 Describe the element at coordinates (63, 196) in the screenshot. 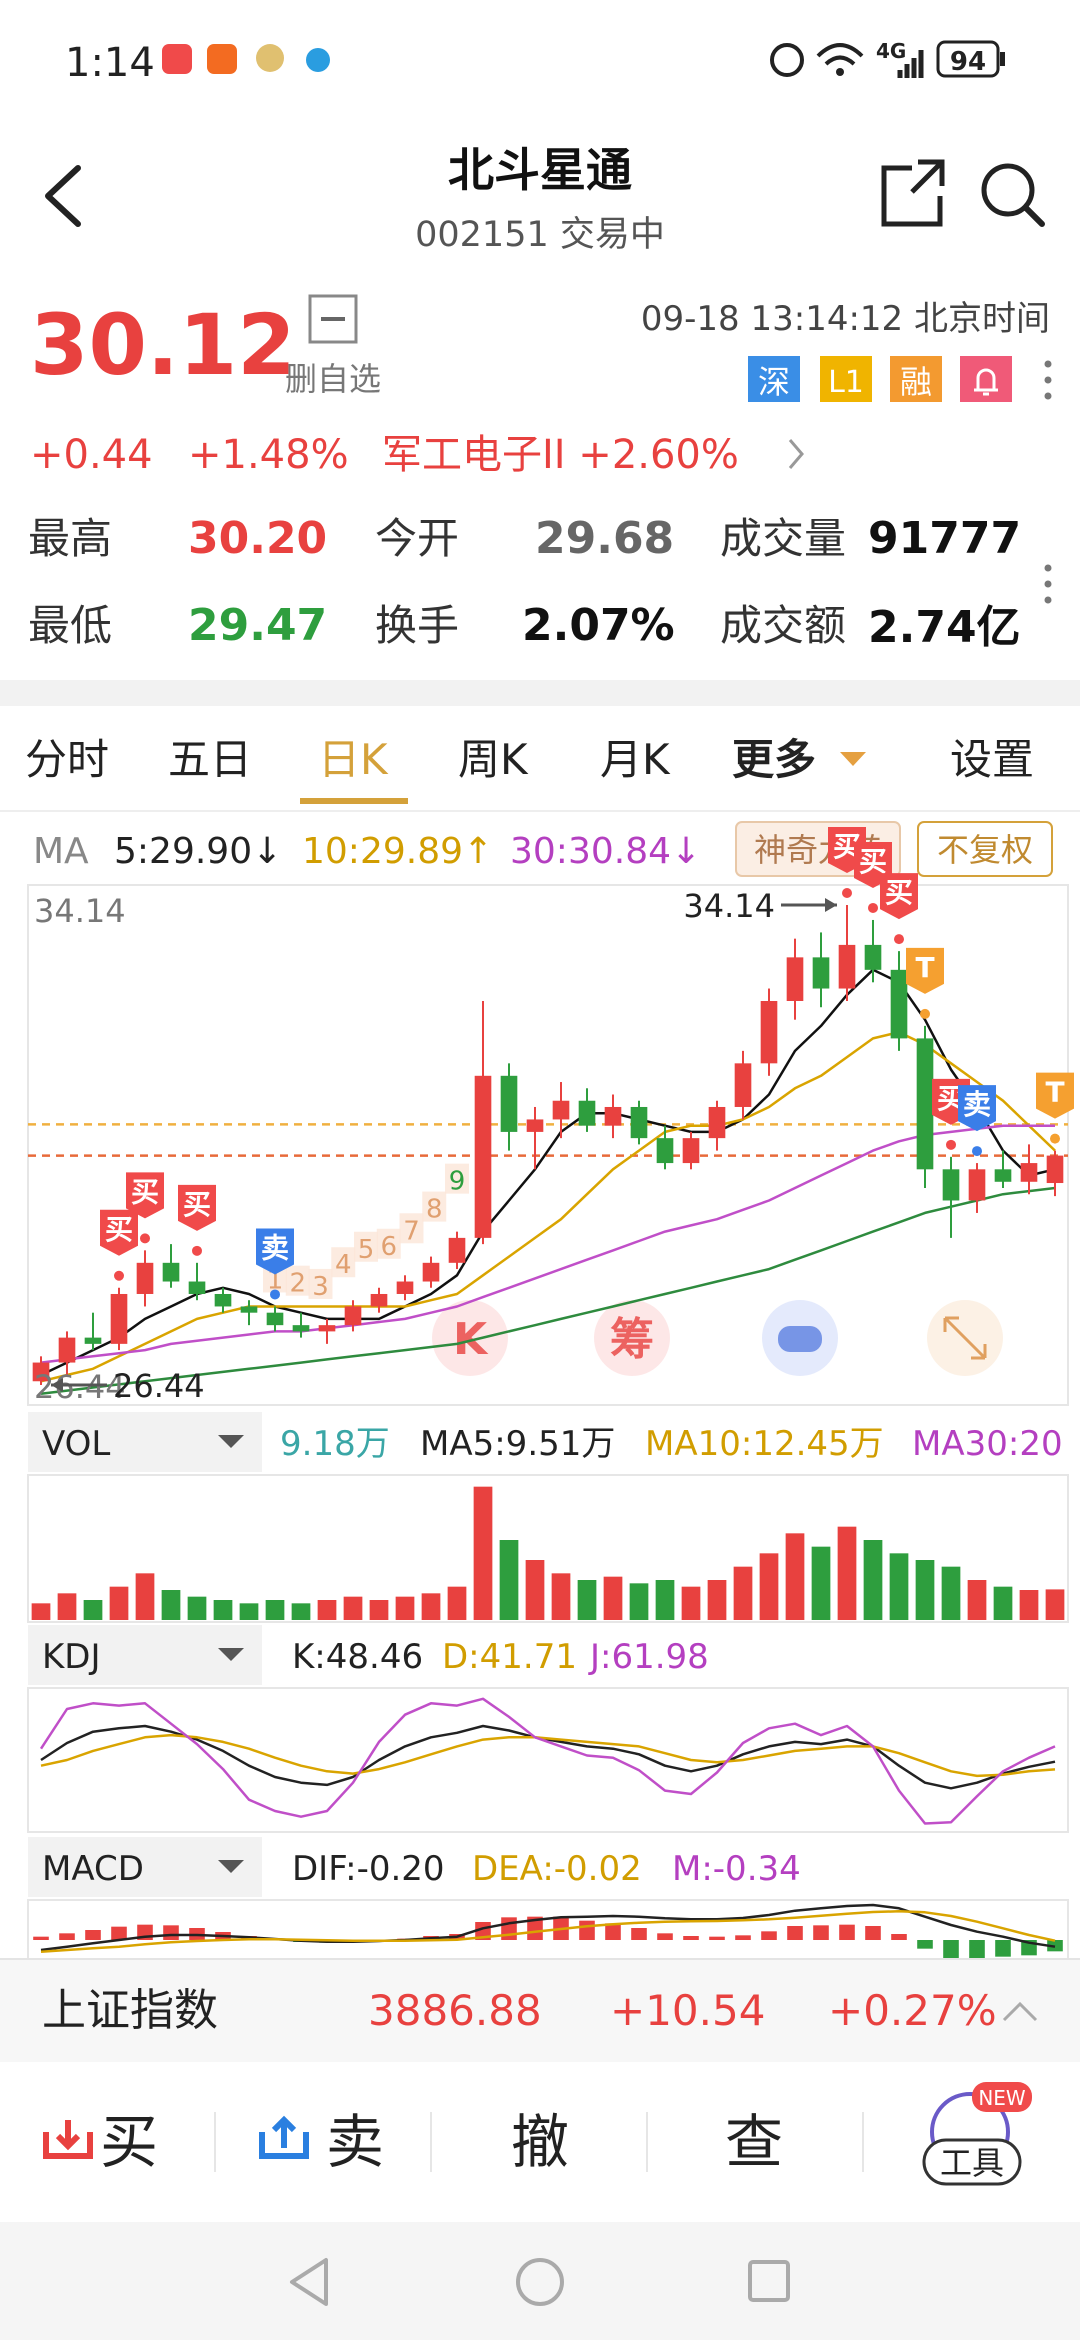

I see `back-button` at that location.